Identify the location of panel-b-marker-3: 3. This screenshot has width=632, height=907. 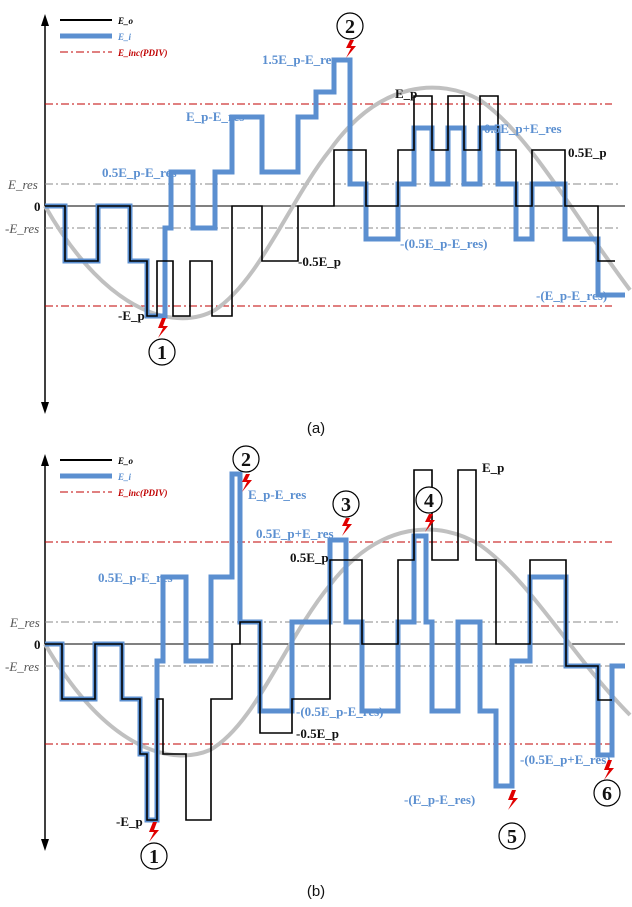
(346, 513).